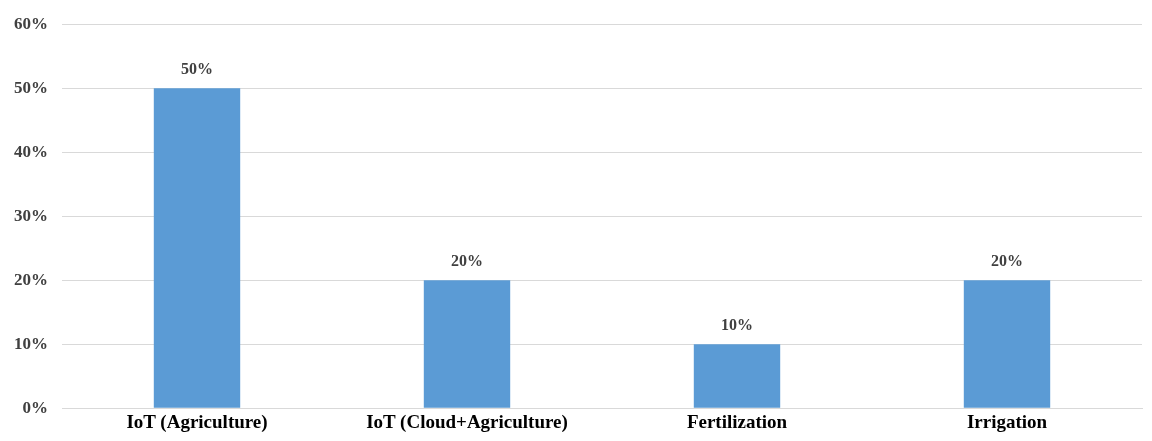  Describe the element at coordinates (31, 343) in the screenshot. I see `y-tick-label: 10%` at that location.